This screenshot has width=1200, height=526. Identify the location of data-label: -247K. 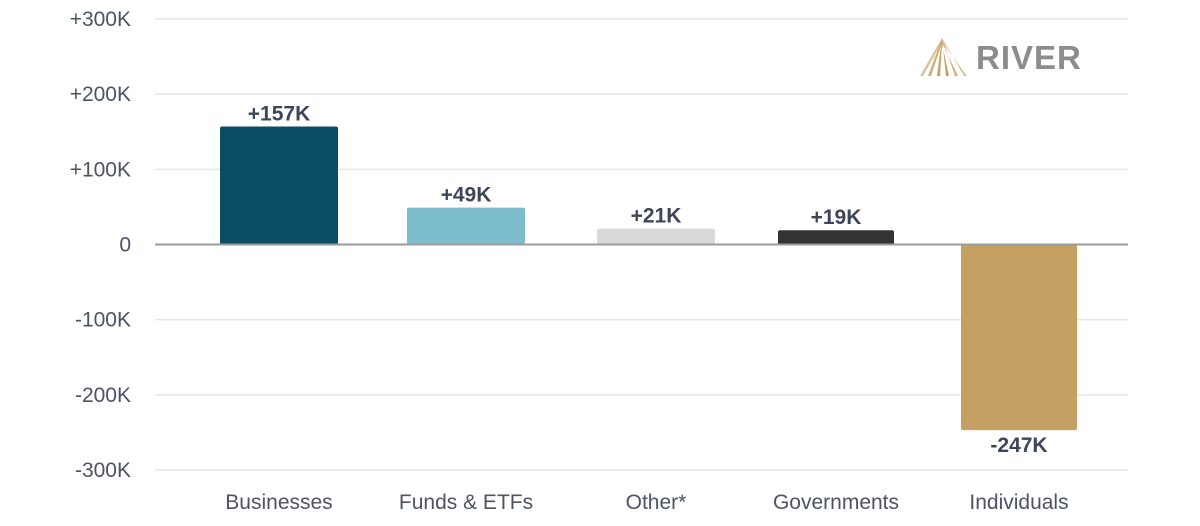
(1018, 445).